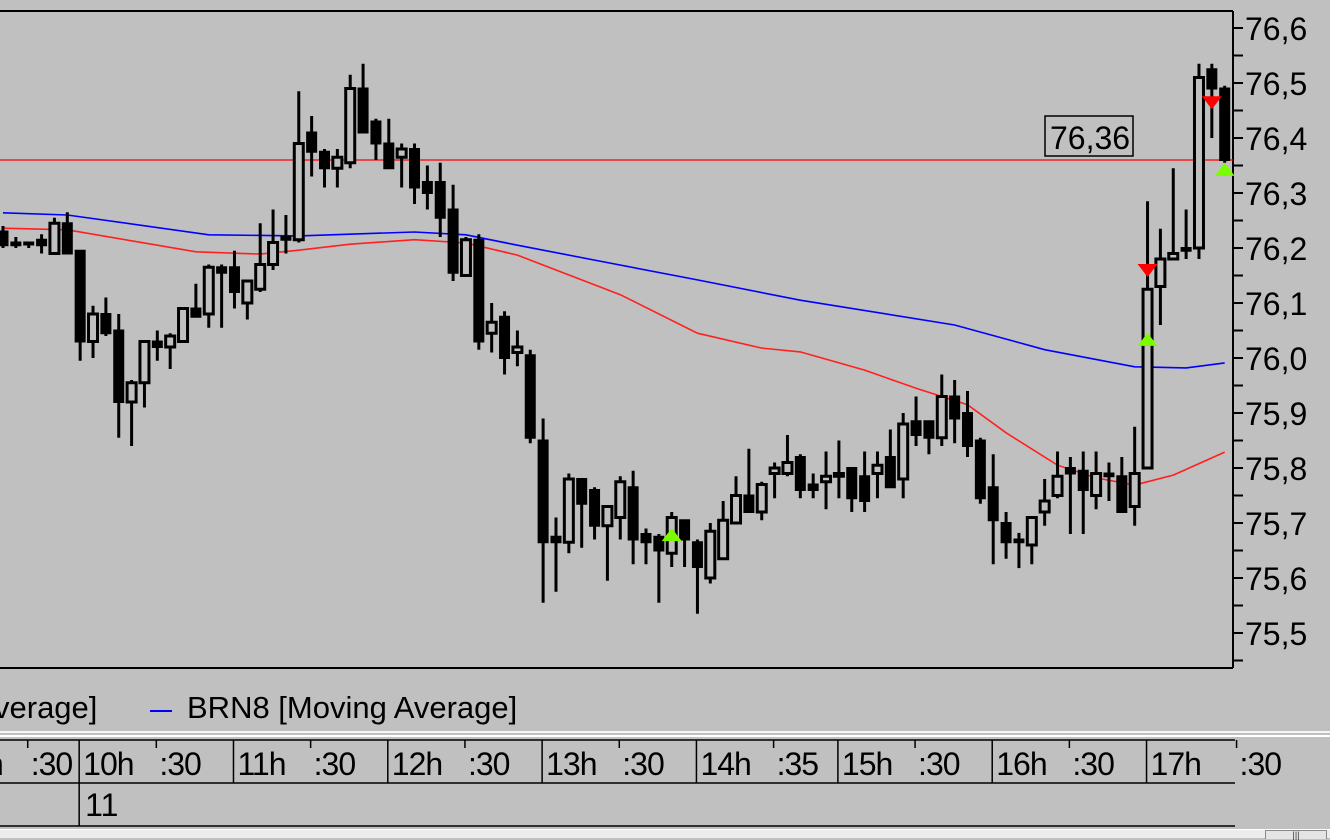  I want to click on horizontal-scrollbar, so click(665, 833).